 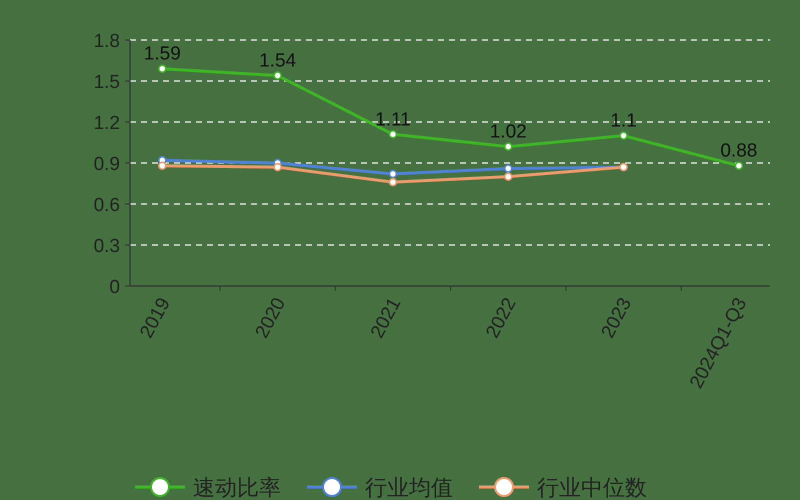 What do you see at coordinates (107, 123) in the screenshot?
I see `y-tick-label: 1.2` at bounding box center [107, 123].